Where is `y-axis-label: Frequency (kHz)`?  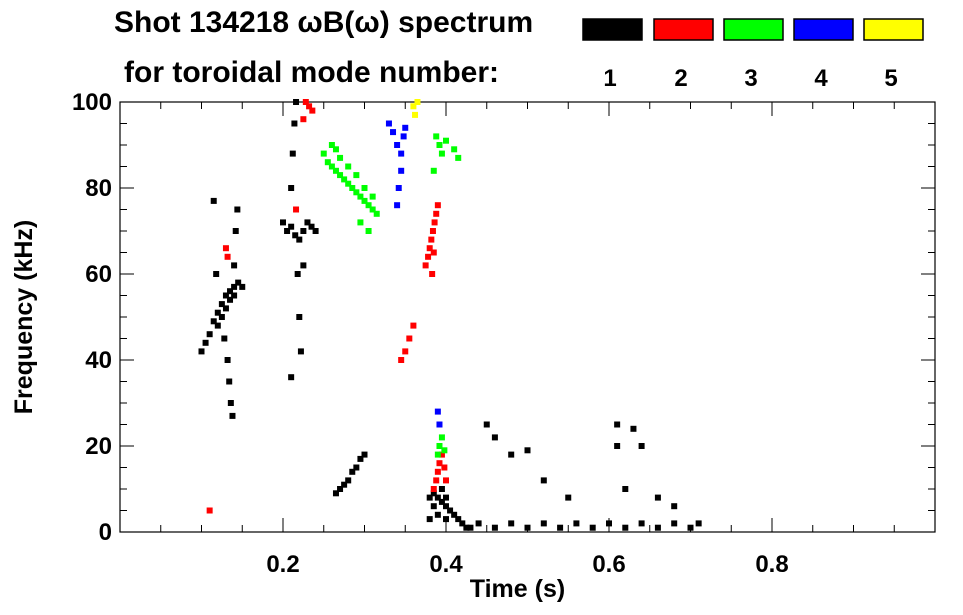
y-axis-label: Frequency (kHz) is located at coordinates (24, 317).